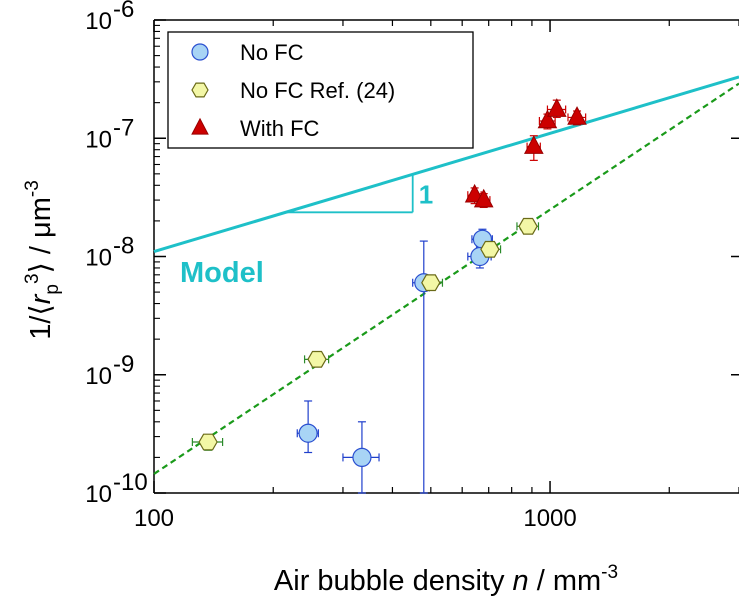 The height and width of the screenshot is (609, 739). What do you see at coordinates (200, 90) in the screenshot?
I see `legend-marker-hexagon` at bounding box center [200, 90].